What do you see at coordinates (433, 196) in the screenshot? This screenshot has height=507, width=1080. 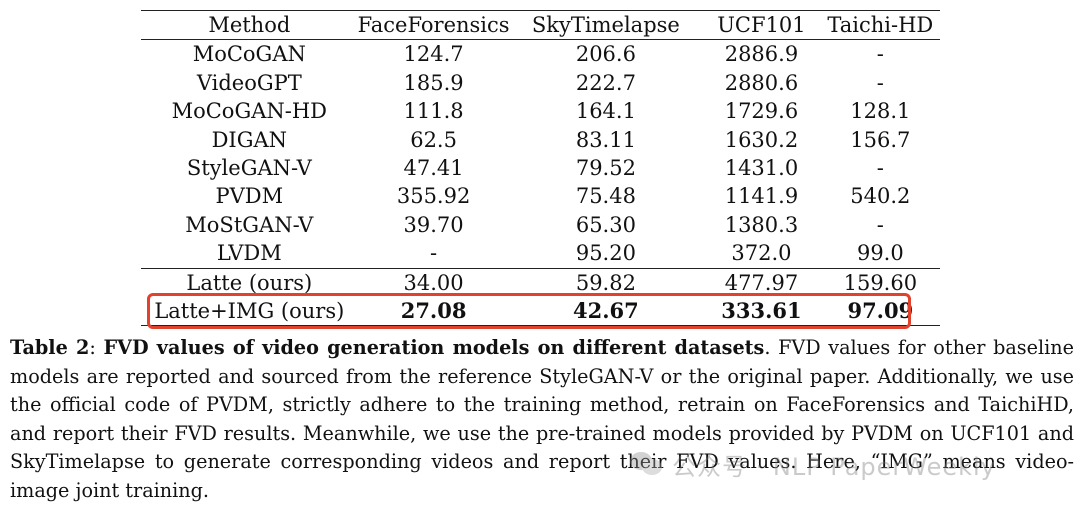 I see `cell-value: 355.92` at bounding box center [433, 196].